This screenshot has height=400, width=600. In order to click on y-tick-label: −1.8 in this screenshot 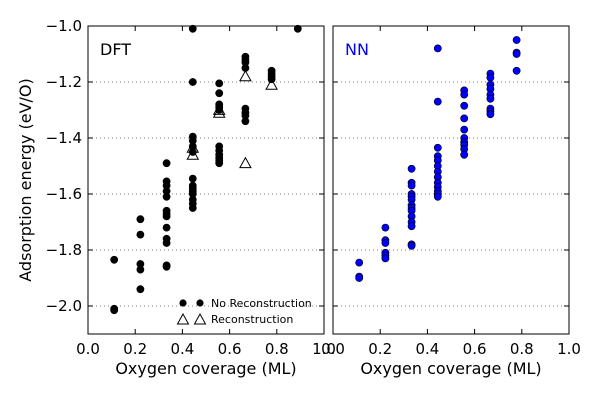, I will do `click(64, 250)`.